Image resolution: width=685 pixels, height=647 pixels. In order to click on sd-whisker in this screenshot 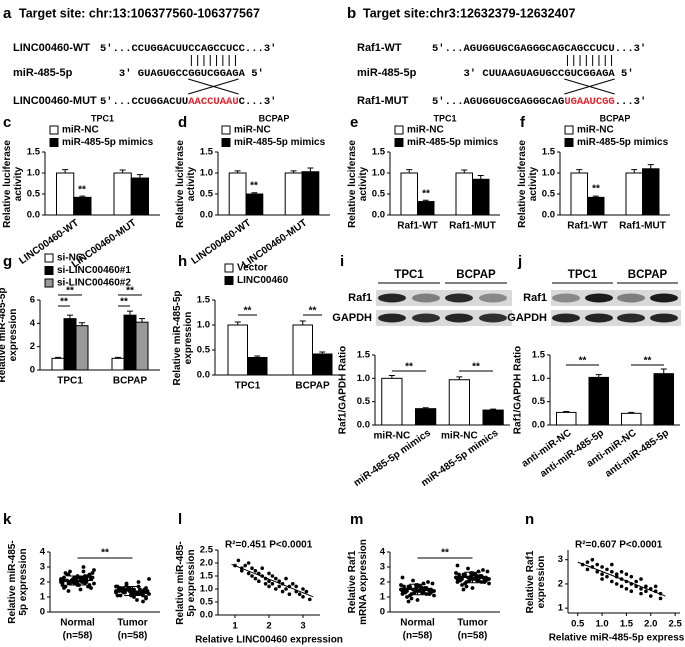, I will do `click(472, 577)`.